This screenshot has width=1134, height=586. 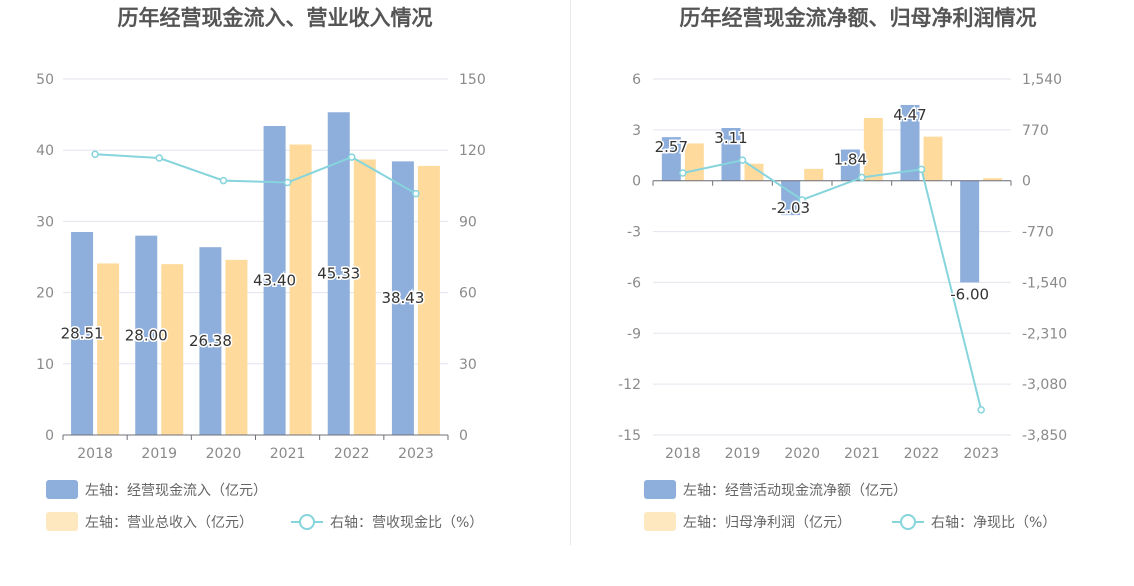 What do you see at coordinates (993, 523) in the screenshot?
I see `legend-label: 右轴：净现比（%）` at bounding box center [993, 523].